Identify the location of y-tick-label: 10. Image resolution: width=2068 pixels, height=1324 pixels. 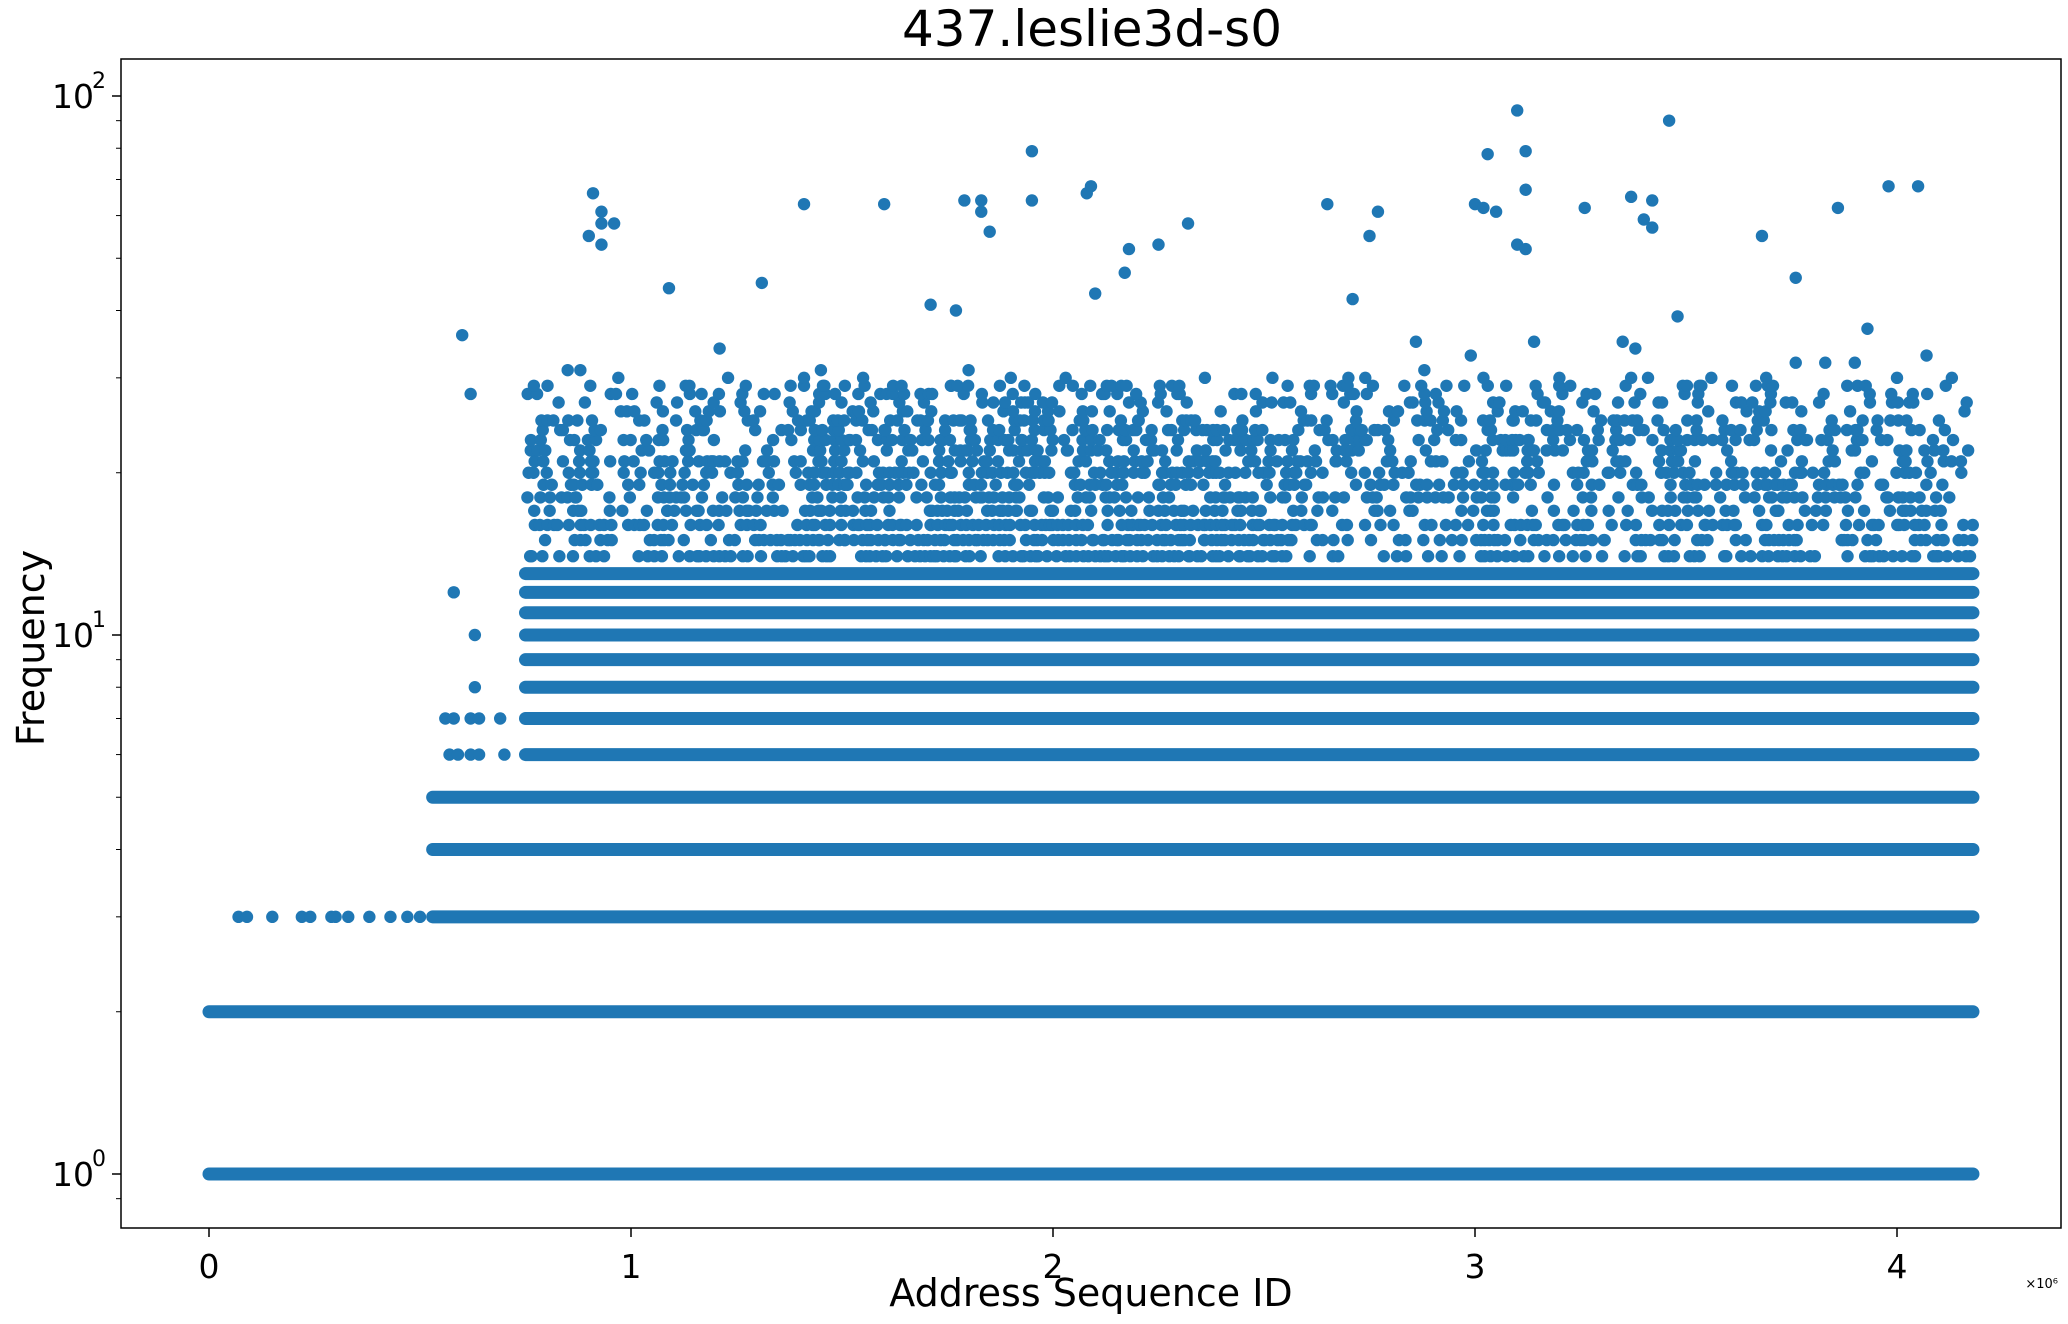
(73, 96).